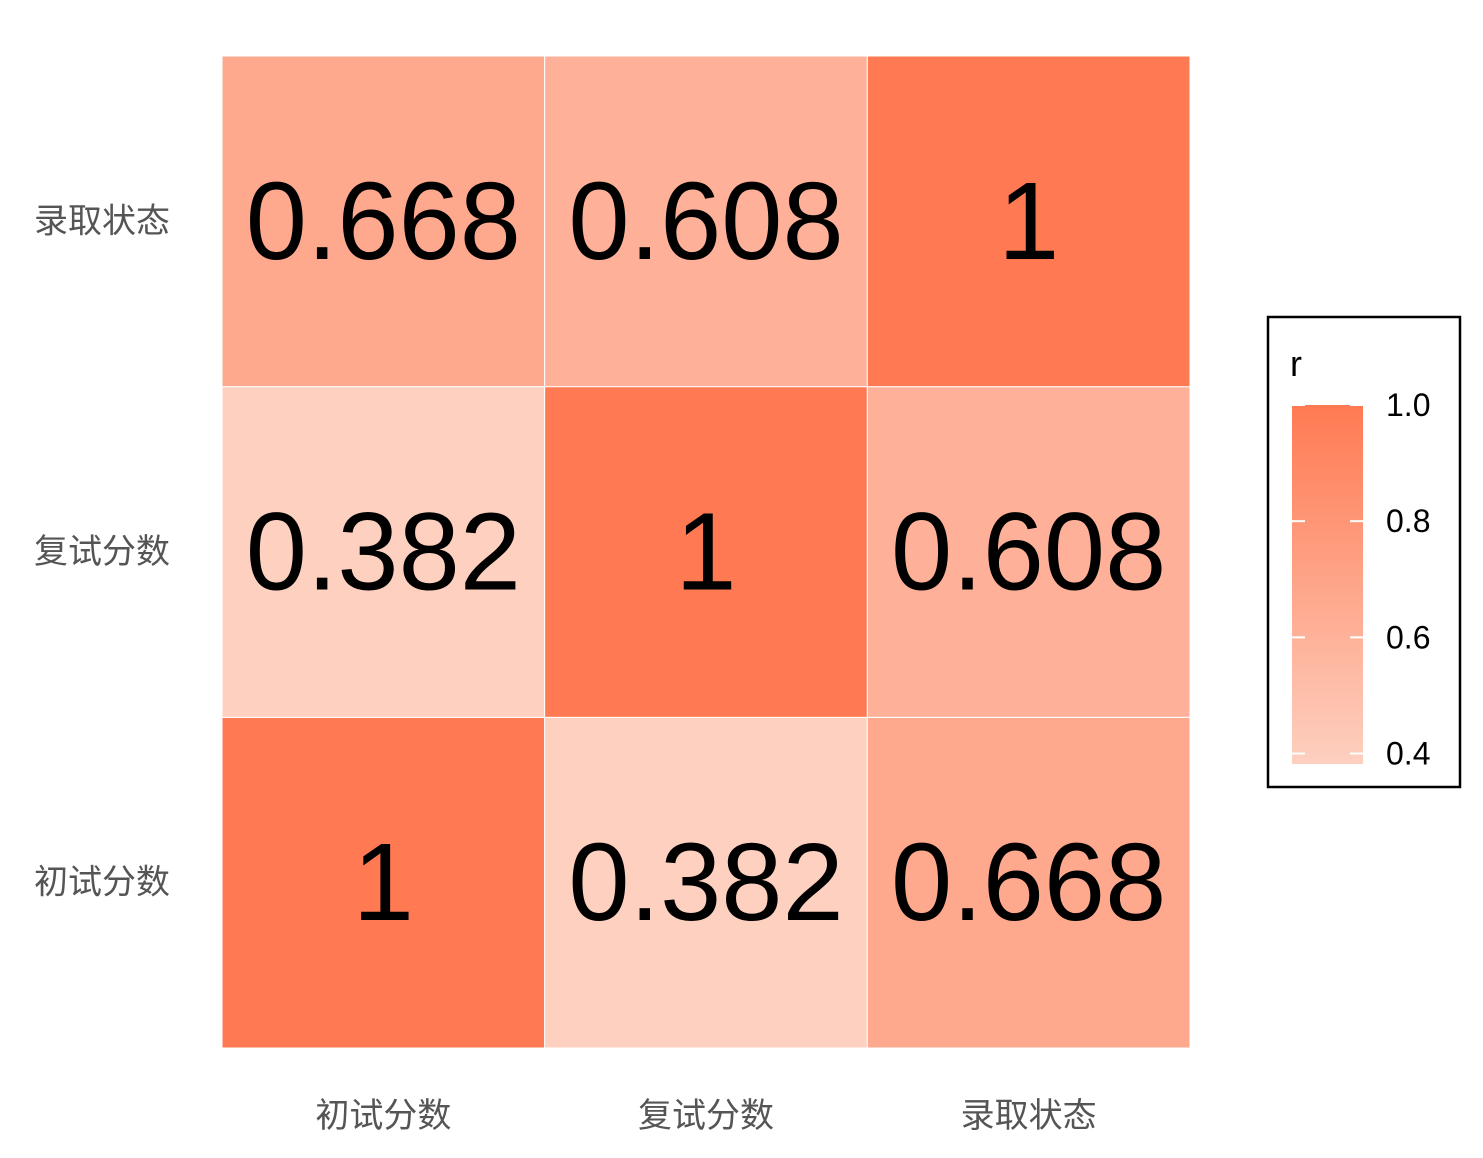  I want to click on x-axis-labels: 初试分数 复试分数 录取状态, so click(705, 1116).